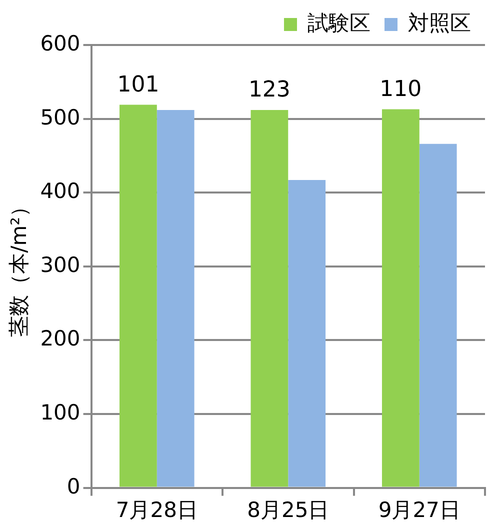 This screenshot has width=489, height=531. What do you see at coordinates (19, 266) in the screenshot?
I see `y-axis-title: 茎数（本/m²）` at bounding box center [19, 266].